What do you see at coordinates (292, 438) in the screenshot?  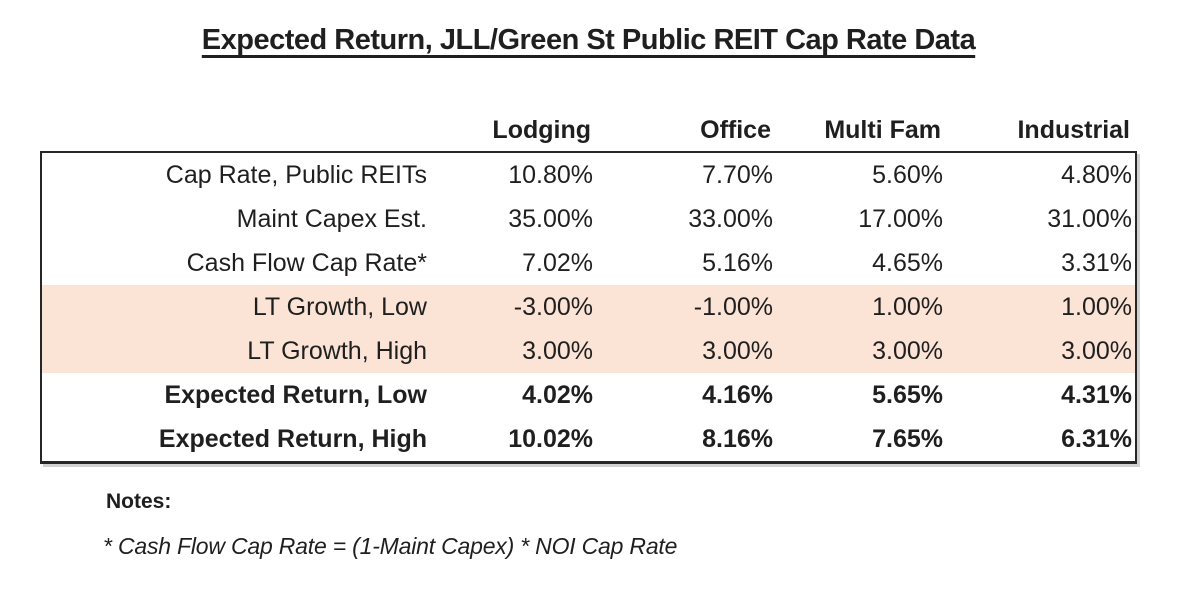 I see `row-label: Expected Return, High` at bounding box center [292, 438].